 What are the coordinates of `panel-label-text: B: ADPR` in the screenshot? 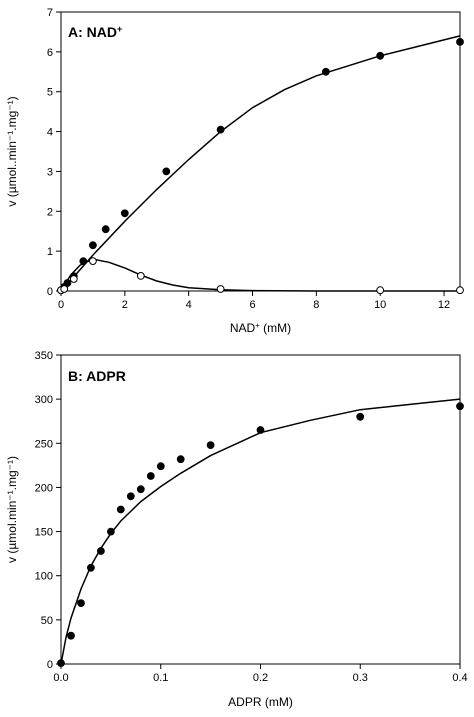 It's located at (97, 376).